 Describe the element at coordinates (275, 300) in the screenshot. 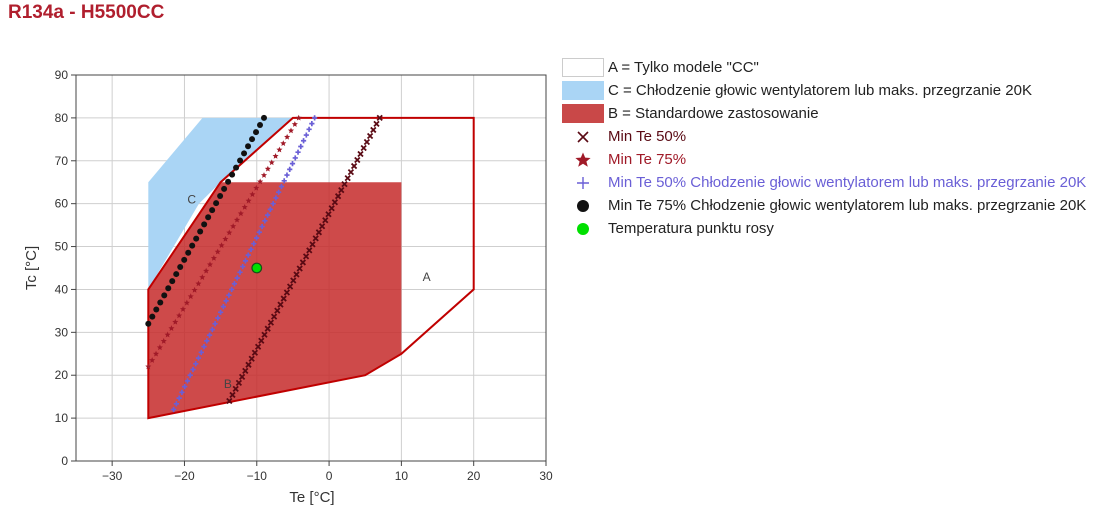

I see `region-b` at that location.